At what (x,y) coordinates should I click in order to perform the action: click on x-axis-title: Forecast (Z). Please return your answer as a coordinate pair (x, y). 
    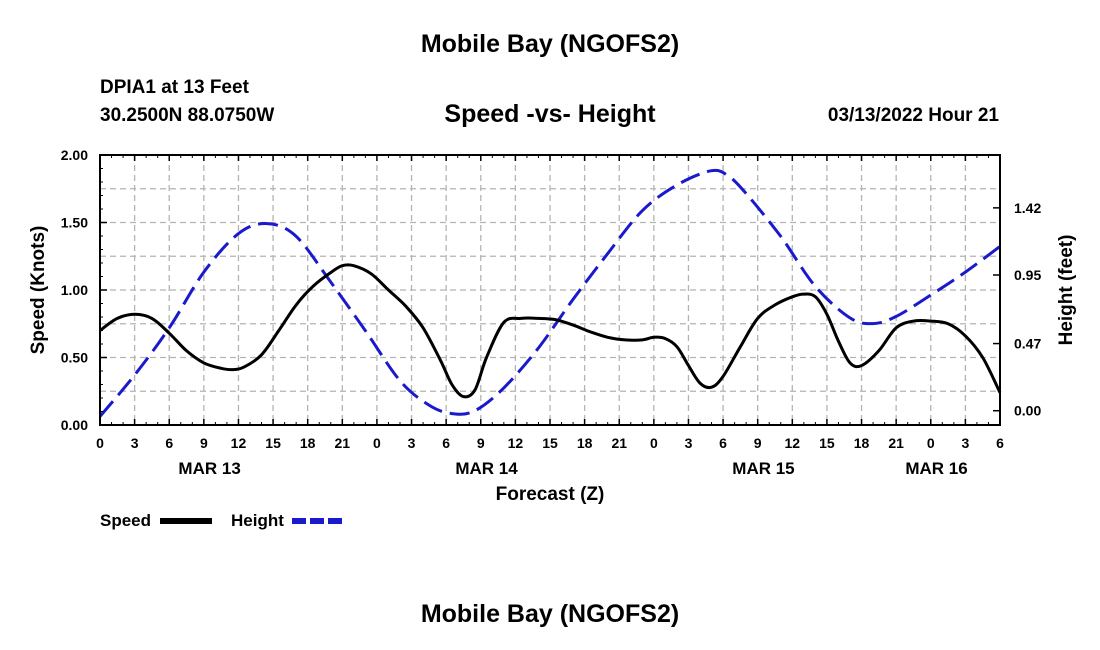
    Looking at the image, I should click on (550, 494).